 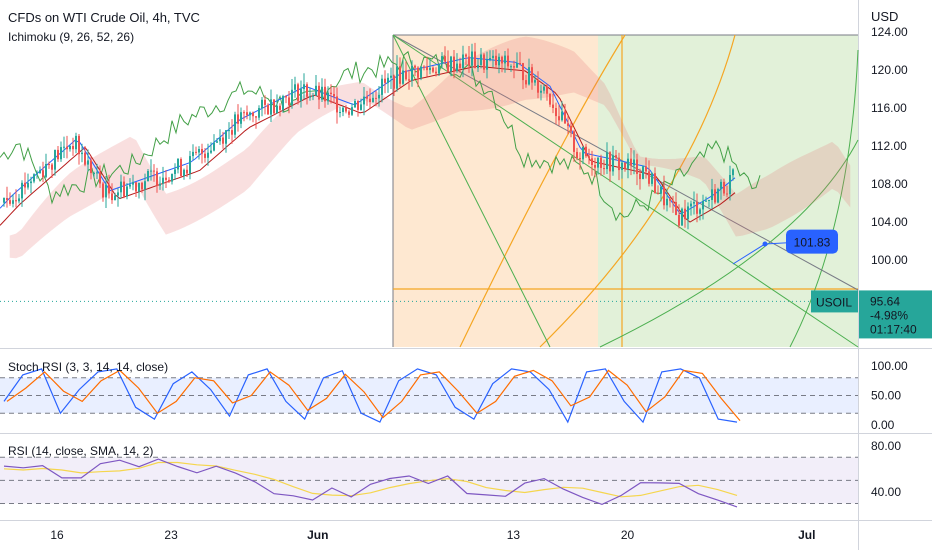 What do you see at coordinates (889, 32) in the screenshot?
I see `price-tick-label: 124.00` at bounding box center [889, 32].